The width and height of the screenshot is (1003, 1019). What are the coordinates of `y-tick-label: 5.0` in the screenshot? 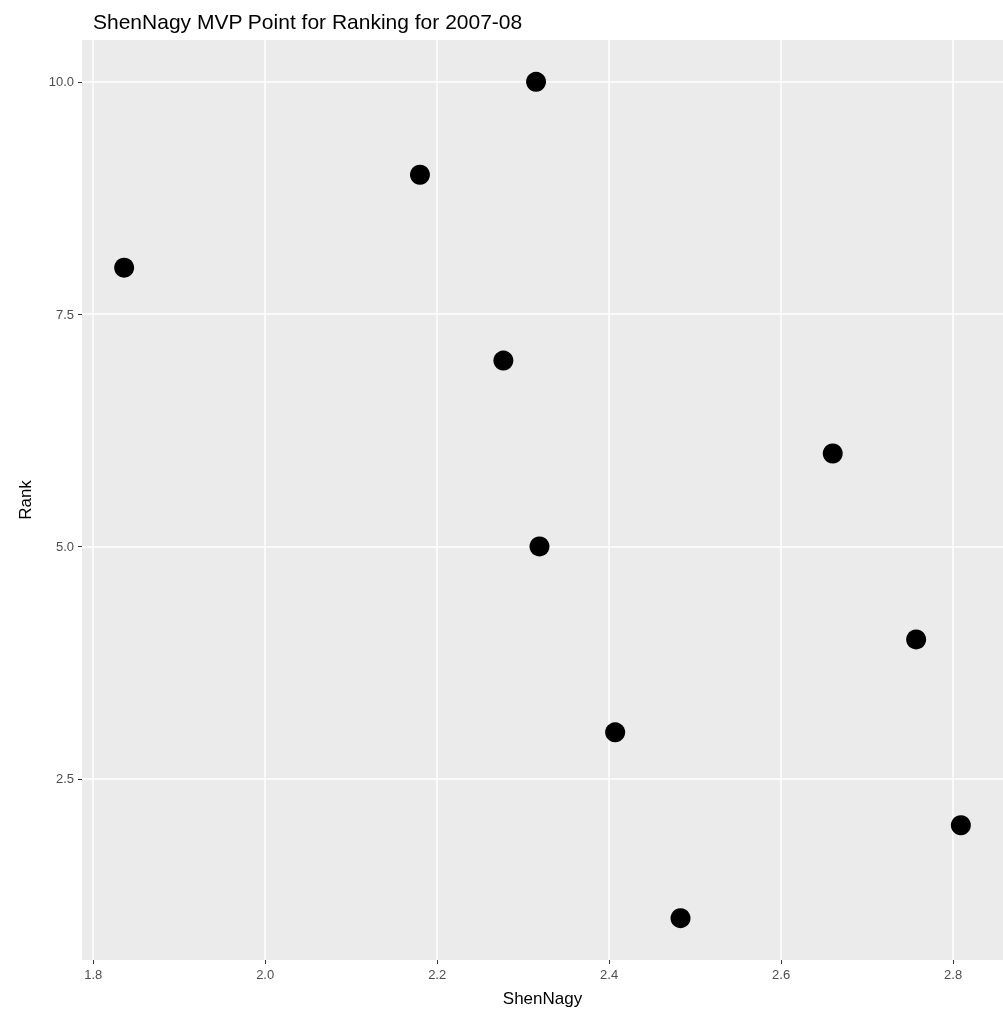 It's located at (64, 546).